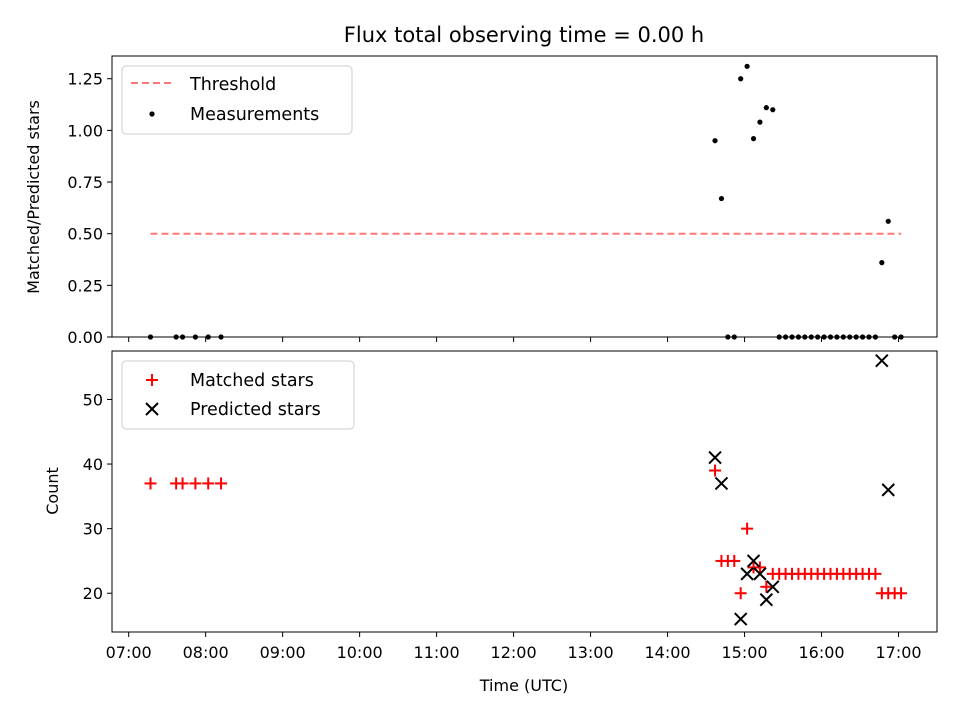 The height and width of the screenshot is (724, 960). I want to click on top-y-tick-label: 0.25, so click(85, 285).